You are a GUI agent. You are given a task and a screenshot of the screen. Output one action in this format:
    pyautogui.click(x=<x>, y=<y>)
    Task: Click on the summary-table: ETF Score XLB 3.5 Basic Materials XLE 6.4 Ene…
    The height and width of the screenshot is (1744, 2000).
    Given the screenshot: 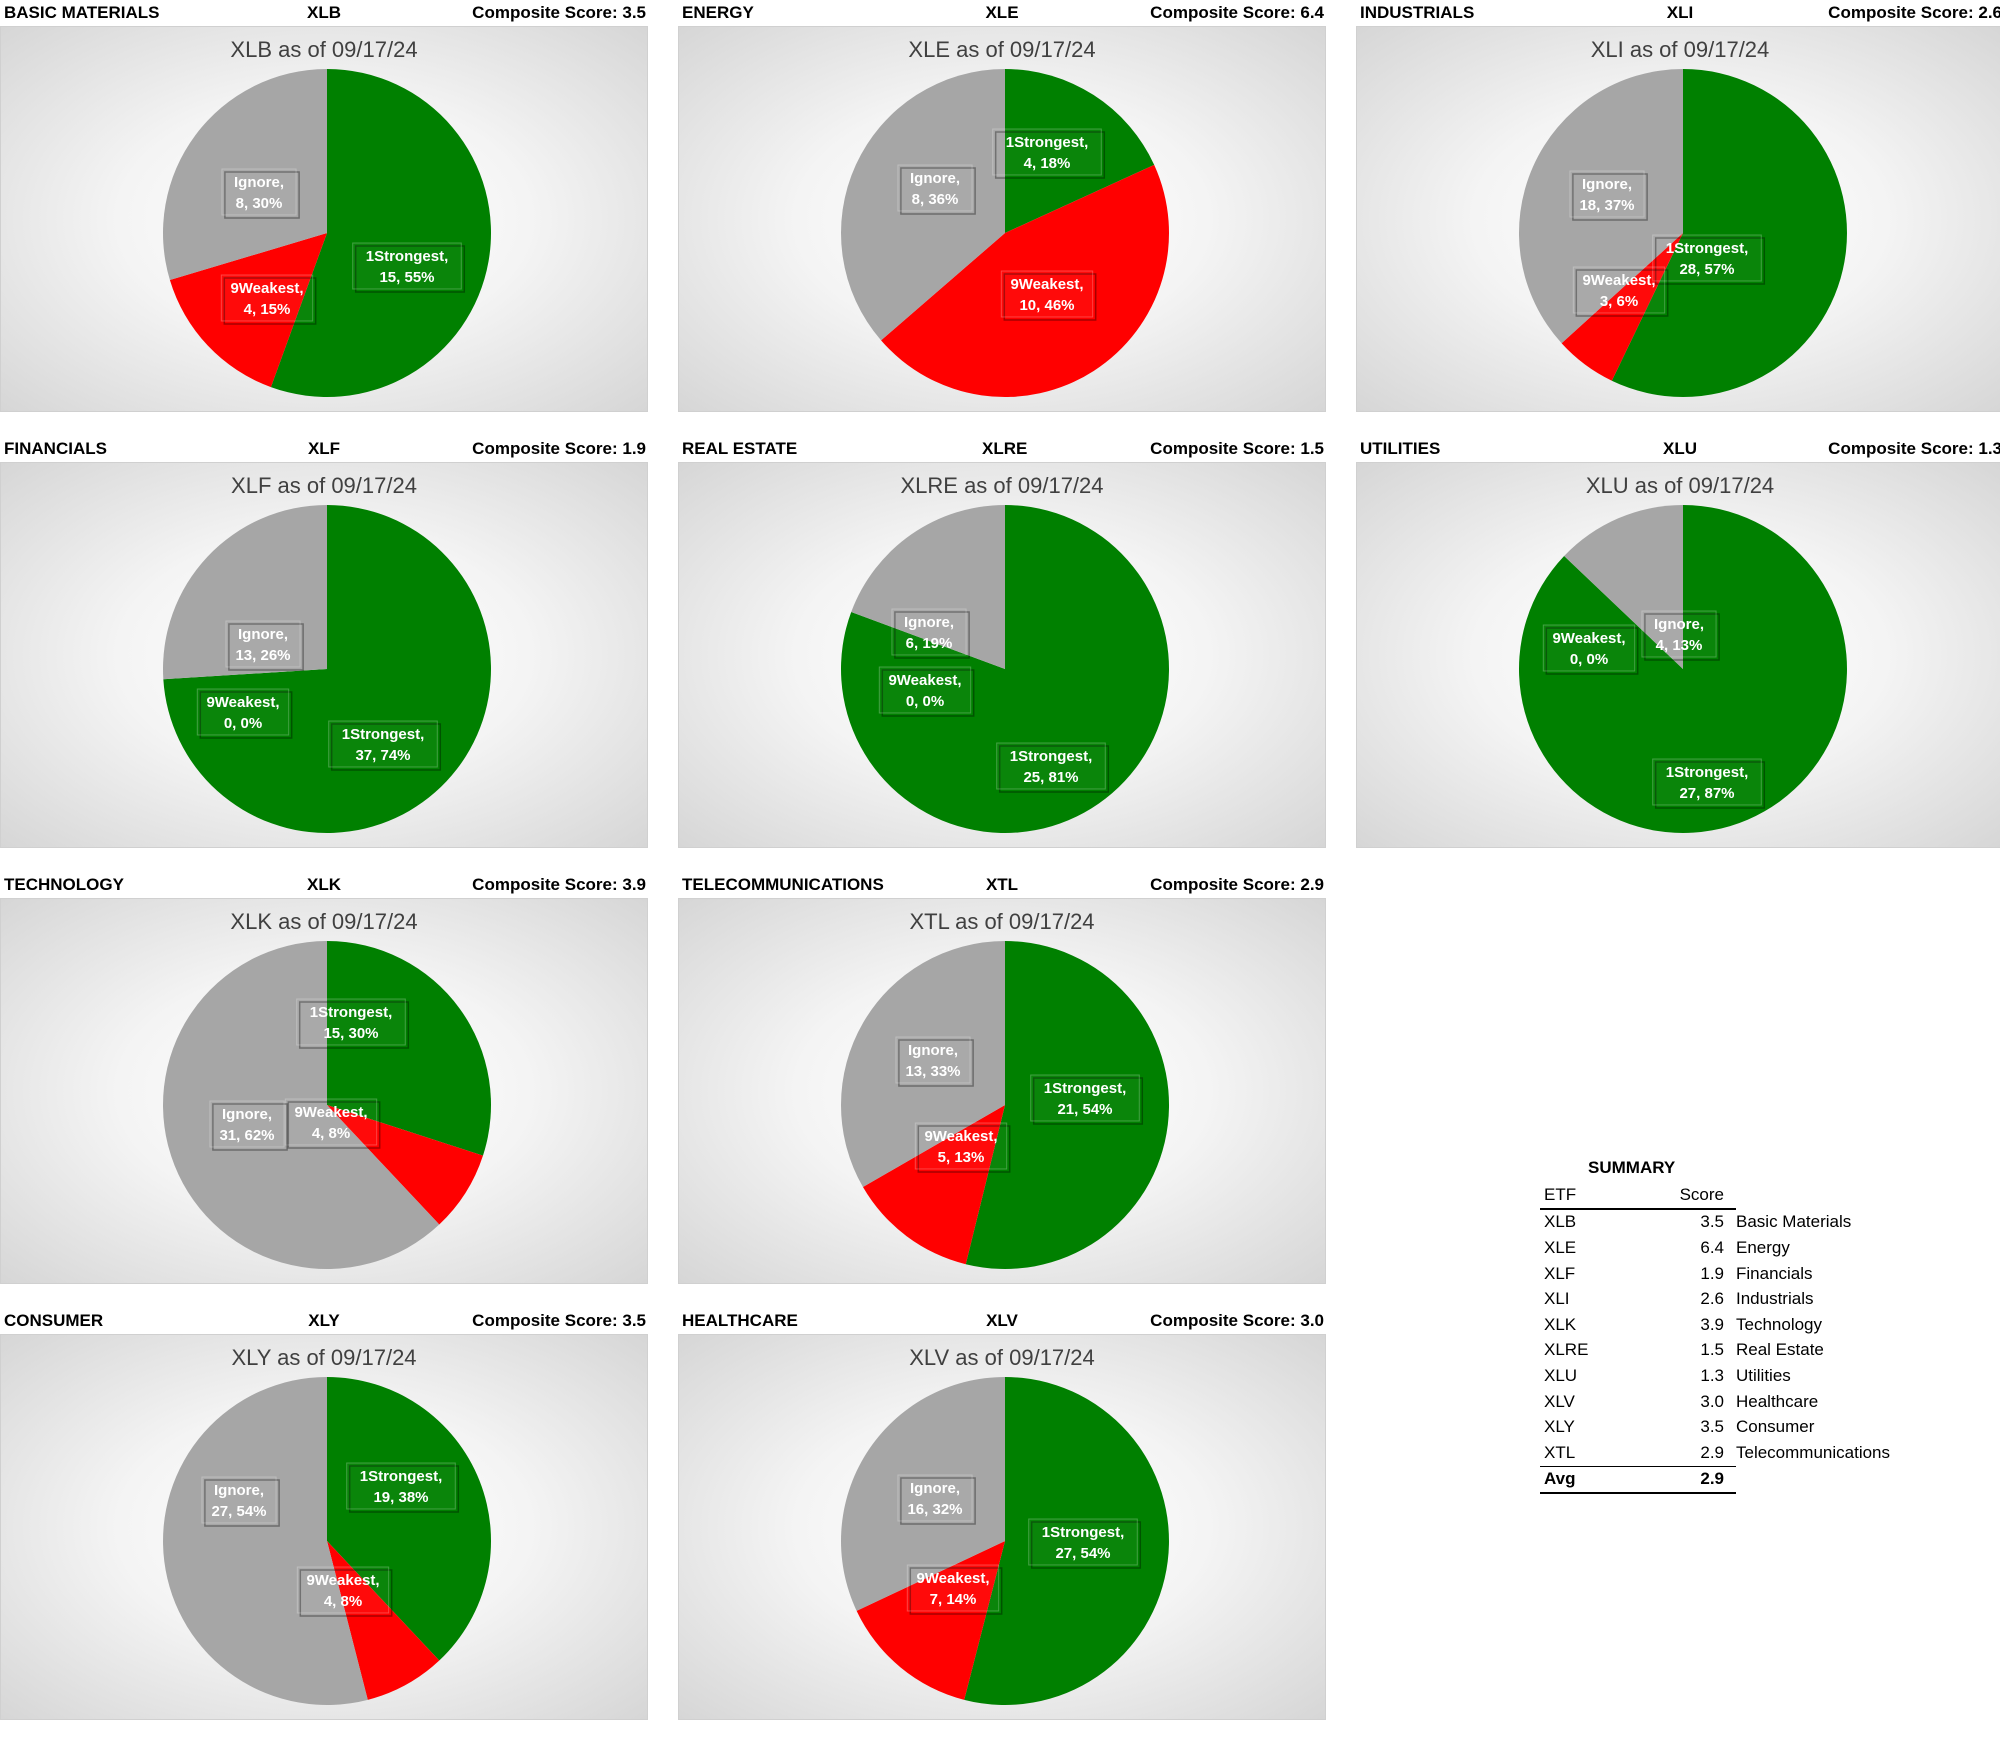 What is the action you would take?
    pyautogui.click(x=1715, y=1338)
    